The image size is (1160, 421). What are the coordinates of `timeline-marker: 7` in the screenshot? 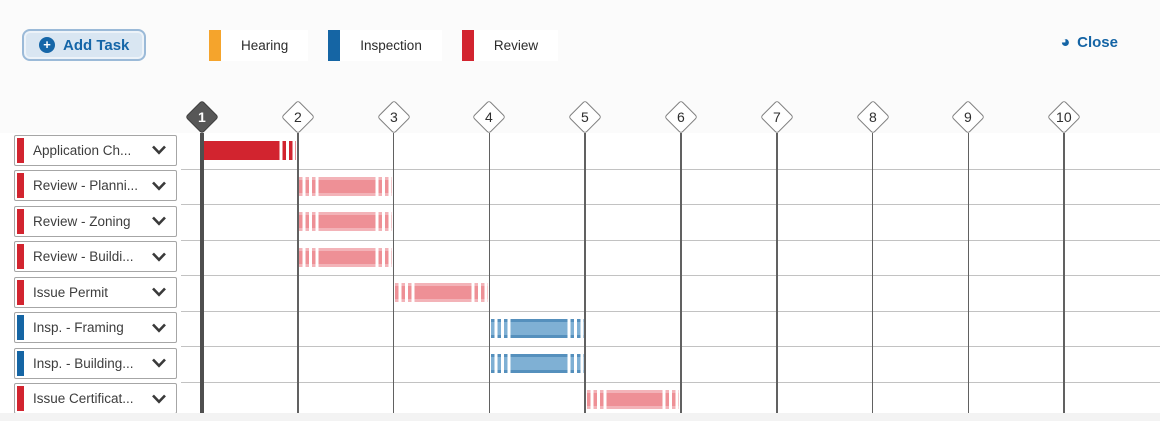 It's located at (776, 117).